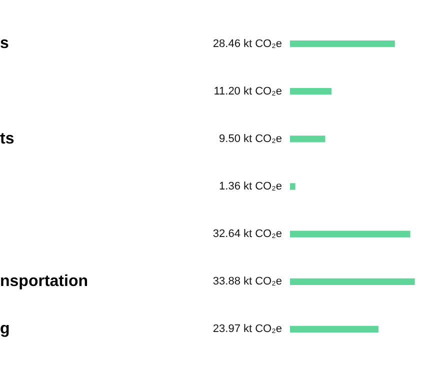 Image resolution: width=447 pixels, height=373 pixels. Describe the element at coordinates (248, 91) in the screenshot. I see `data-label: 11.20 kt CO₂e` at that location.